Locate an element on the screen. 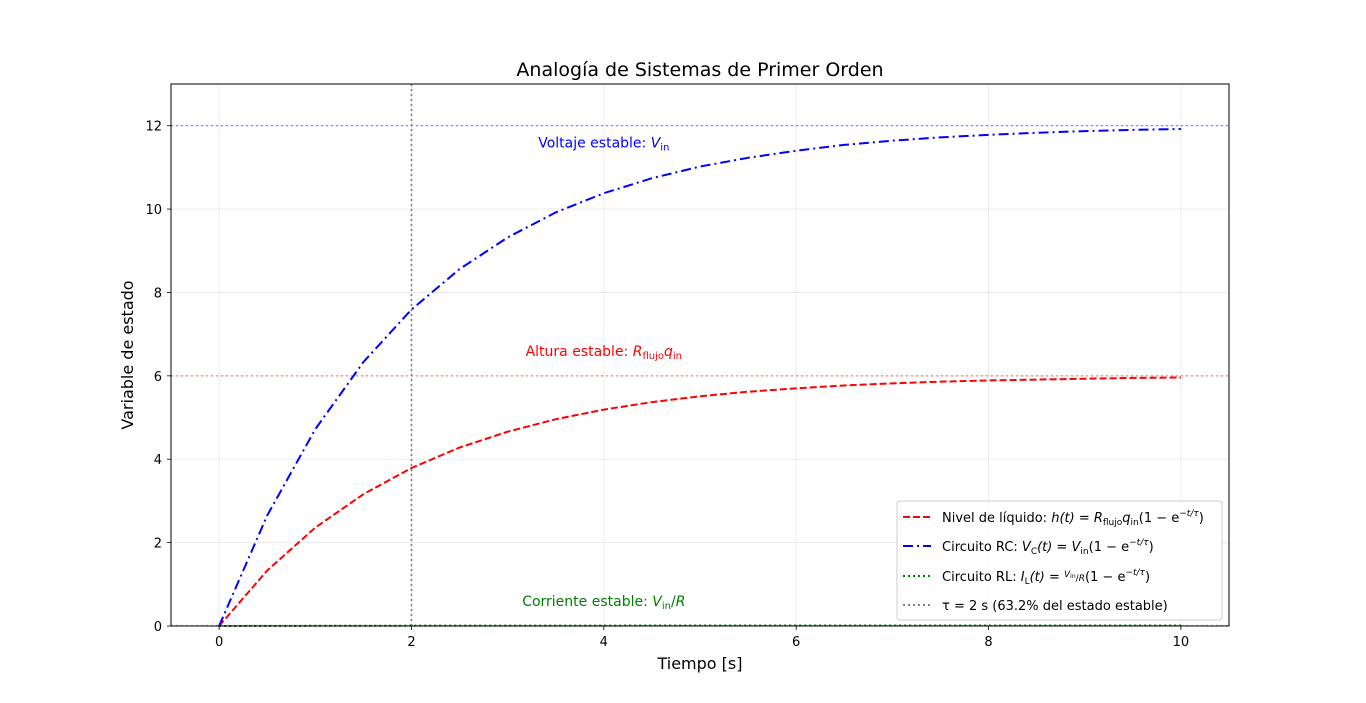  chart-title: Analogía de Sistemas de Primer Orden is located at coordinates (699, 70).